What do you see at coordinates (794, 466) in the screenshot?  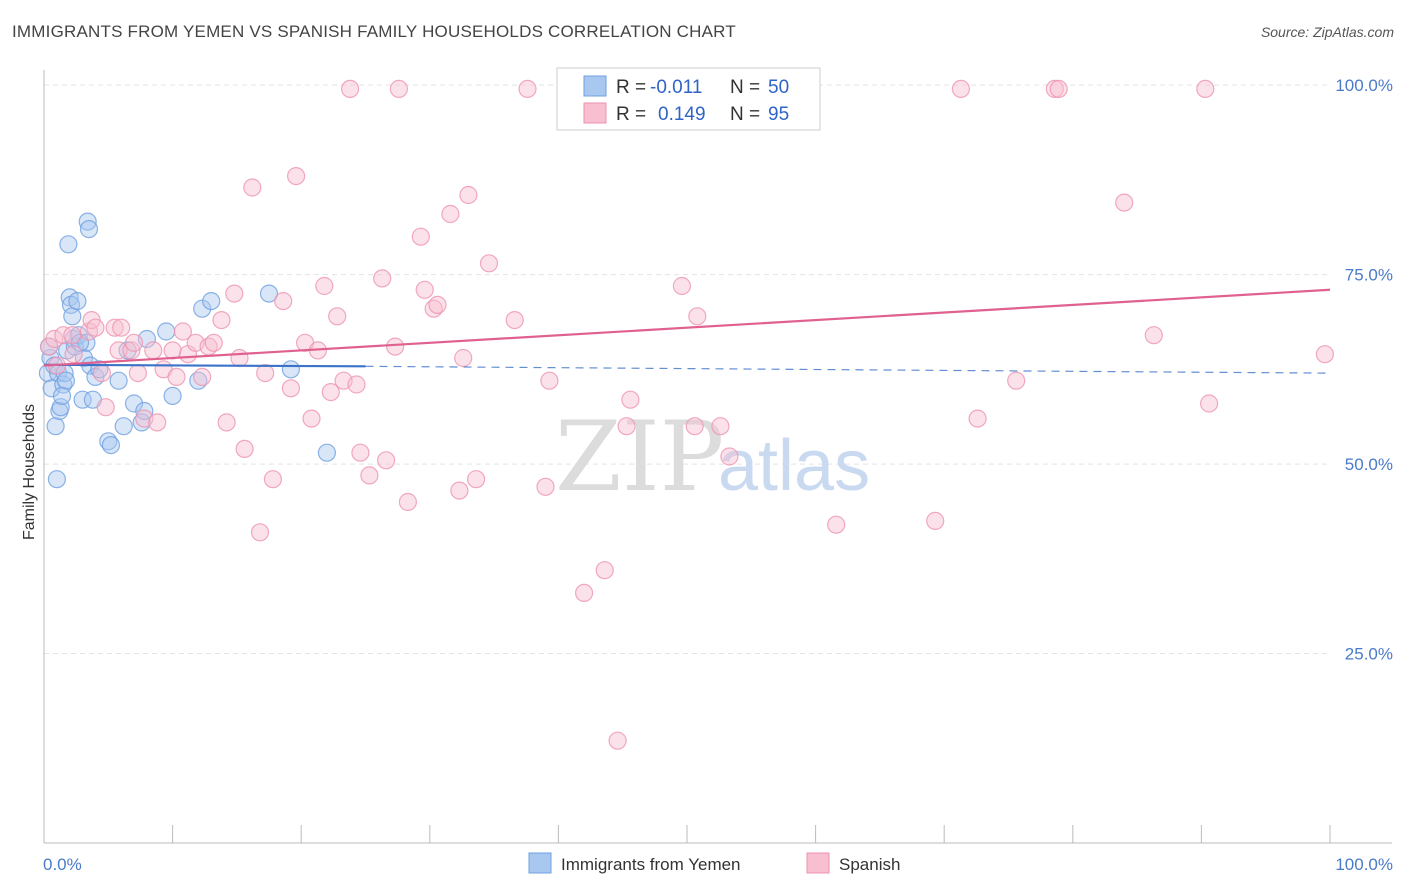 I see `watermark-atlas: atlas` at bounding box center [794, 466].